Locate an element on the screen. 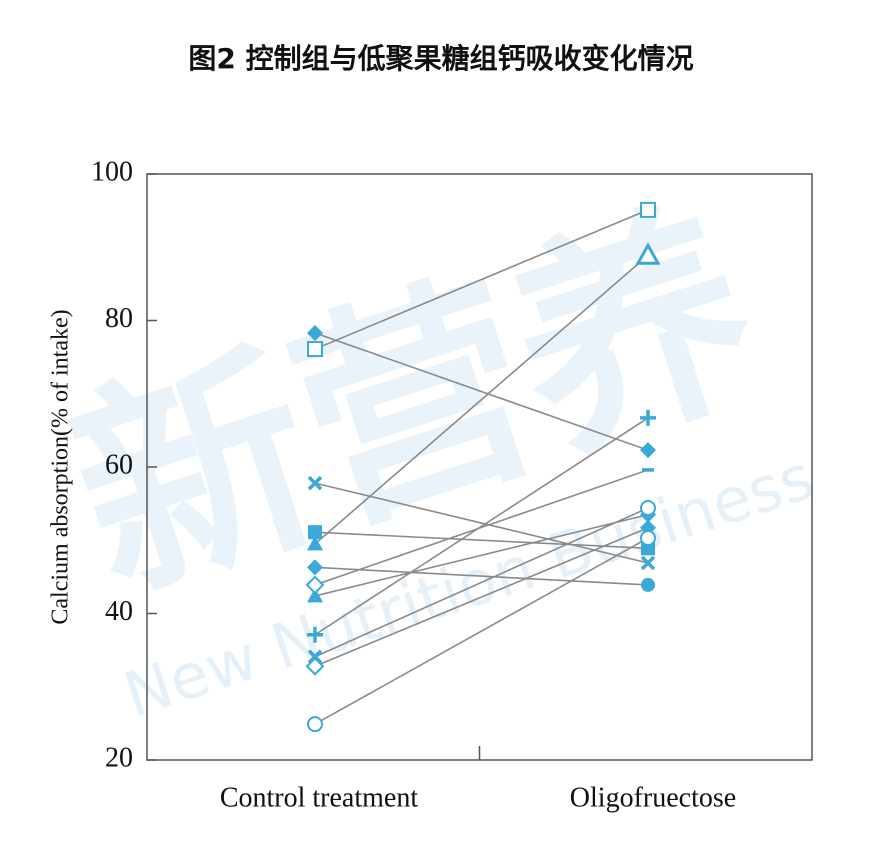  y-tick-label: 40 is located at coordinates (119, 611).